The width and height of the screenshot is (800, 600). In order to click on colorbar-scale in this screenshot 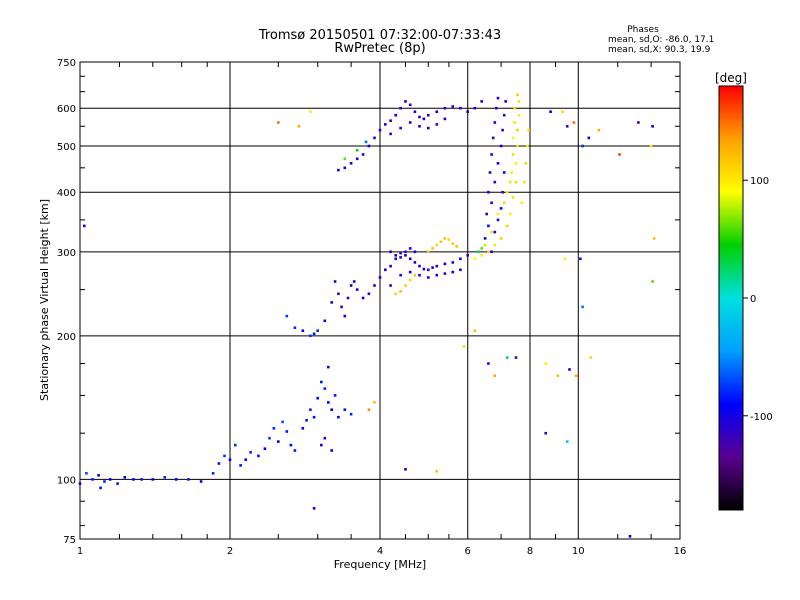, I will do `click(731, 298)`.